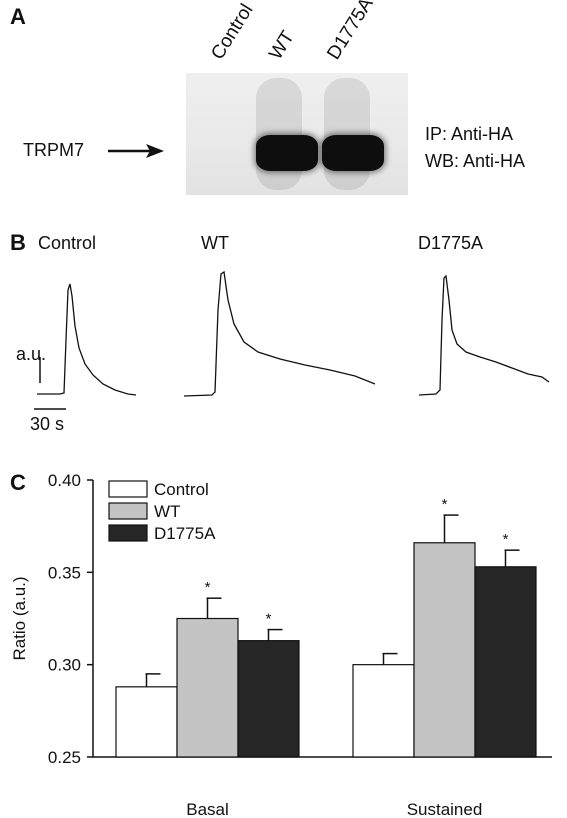 This screenshot has height=818, width=567. I want to click on ip-label: IP: Anti-HA, so click(469, 134).